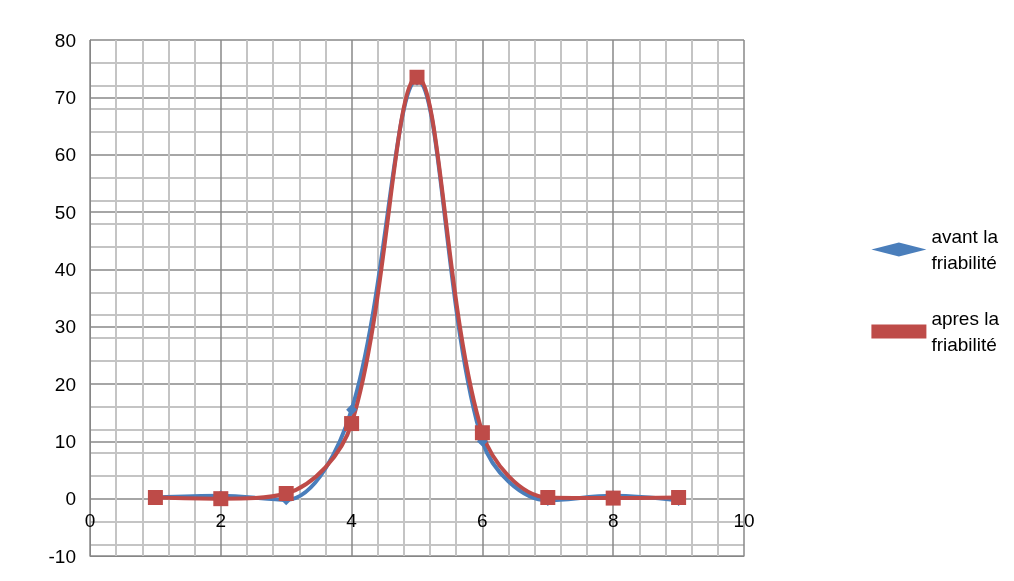 Image resolution: width=1014 pixels, height=581 pixels. Describe the element at coordinates (65, 97) in the screenshot. I see `y-tick-label: 70` at that location.